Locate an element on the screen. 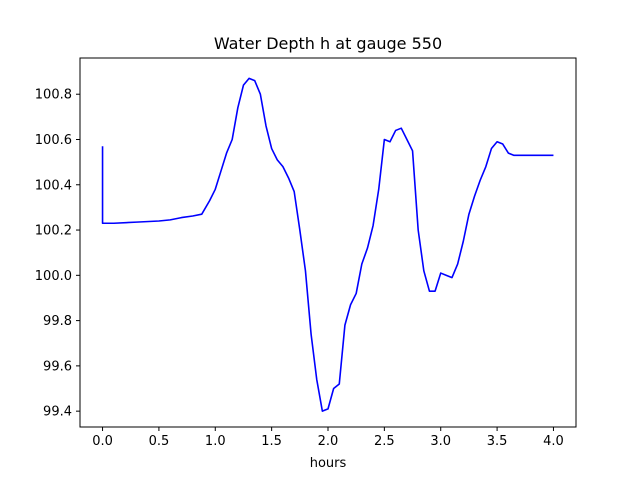  x-tick-label: 3.5 is located at coordinates (497, 441).